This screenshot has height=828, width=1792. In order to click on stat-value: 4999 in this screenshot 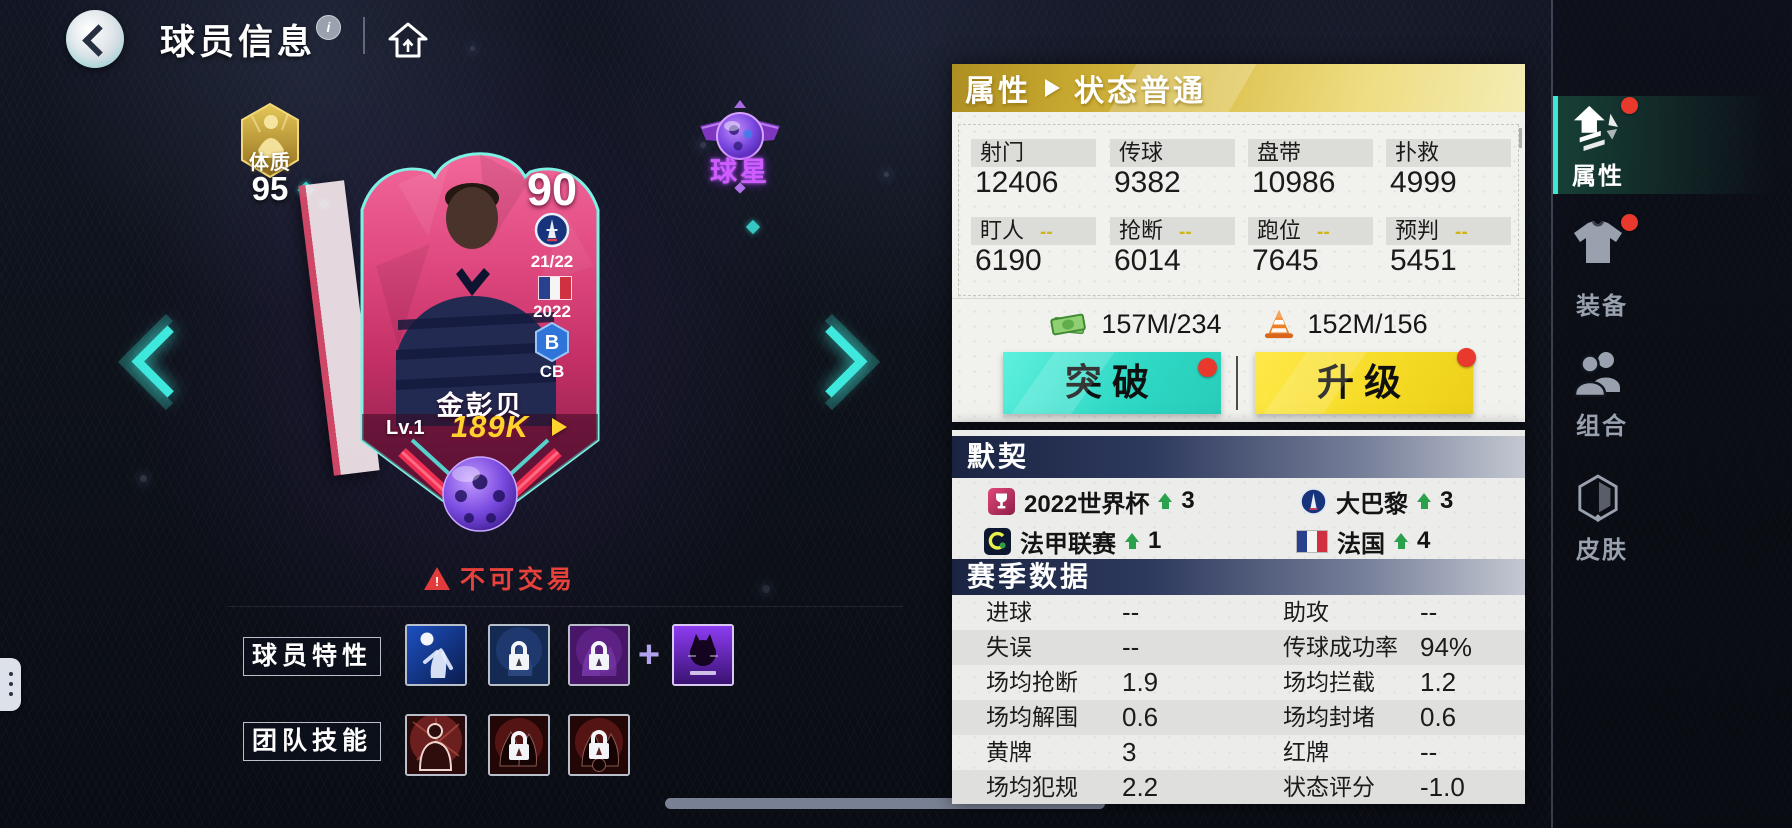, I will do `click(1423, 182)`.